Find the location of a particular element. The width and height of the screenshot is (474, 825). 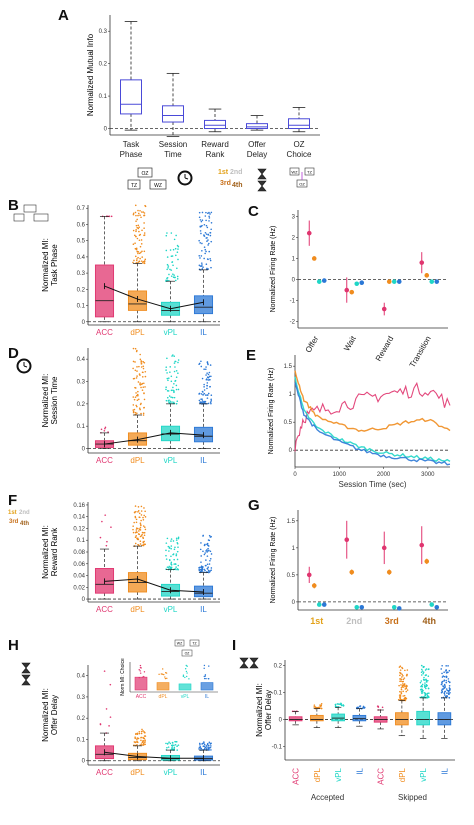

rank-1: 1st is located at coordinates (223, 172).